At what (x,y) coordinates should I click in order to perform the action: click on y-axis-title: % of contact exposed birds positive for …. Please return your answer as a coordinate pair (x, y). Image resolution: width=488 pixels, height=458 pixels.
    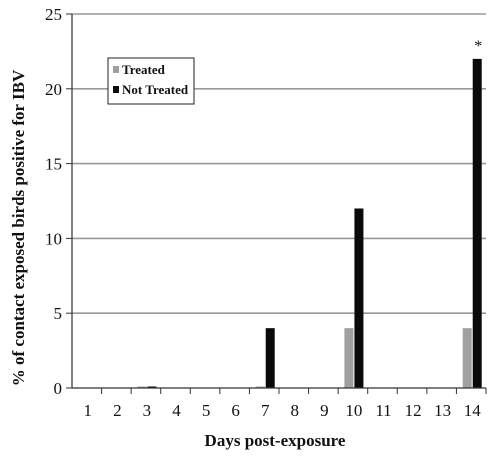
    Looking at the image, I should click on (18, 227).